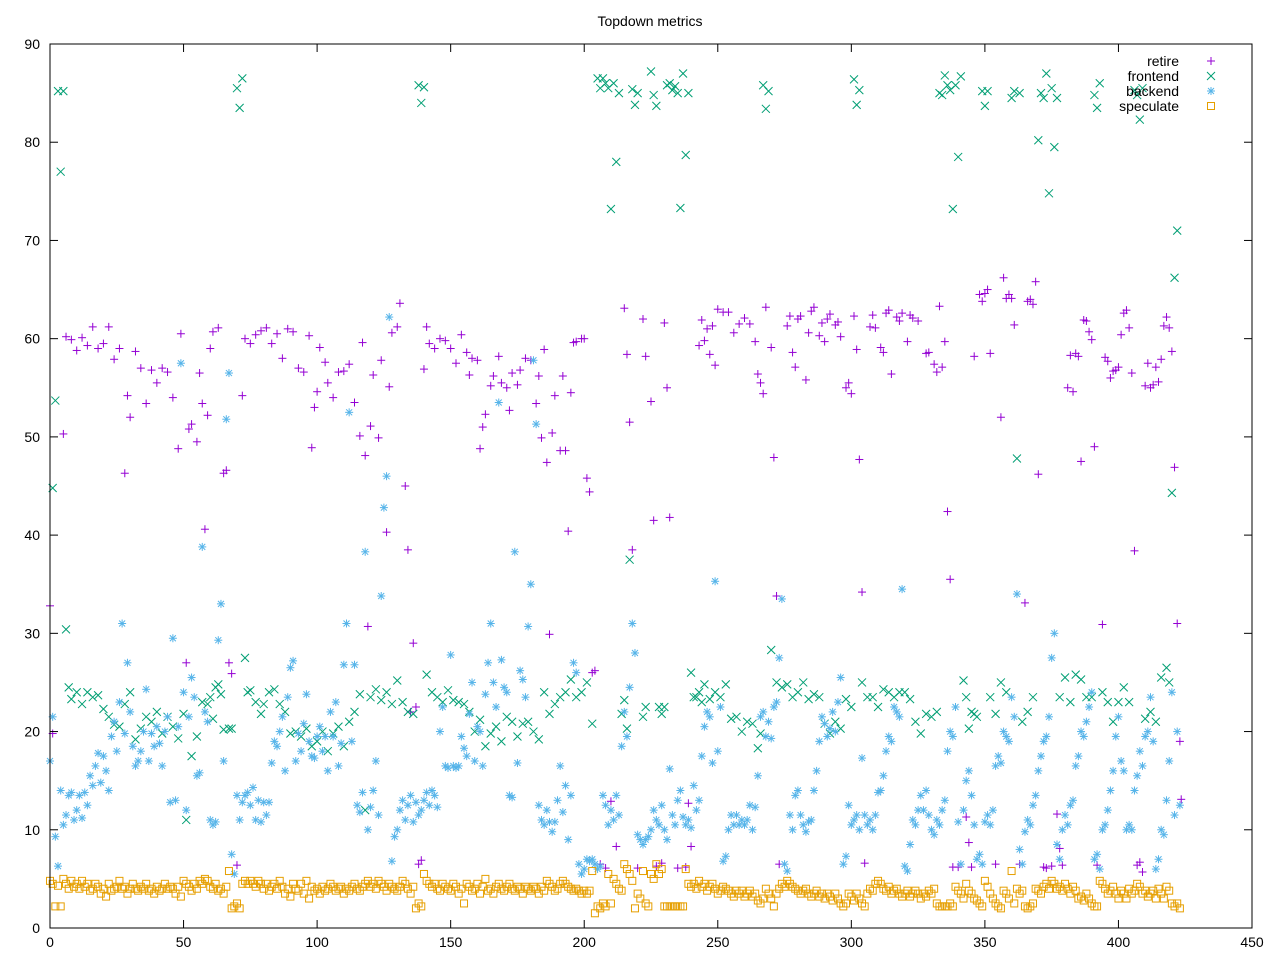  I want to click on series-speculate, so click(615, 889).